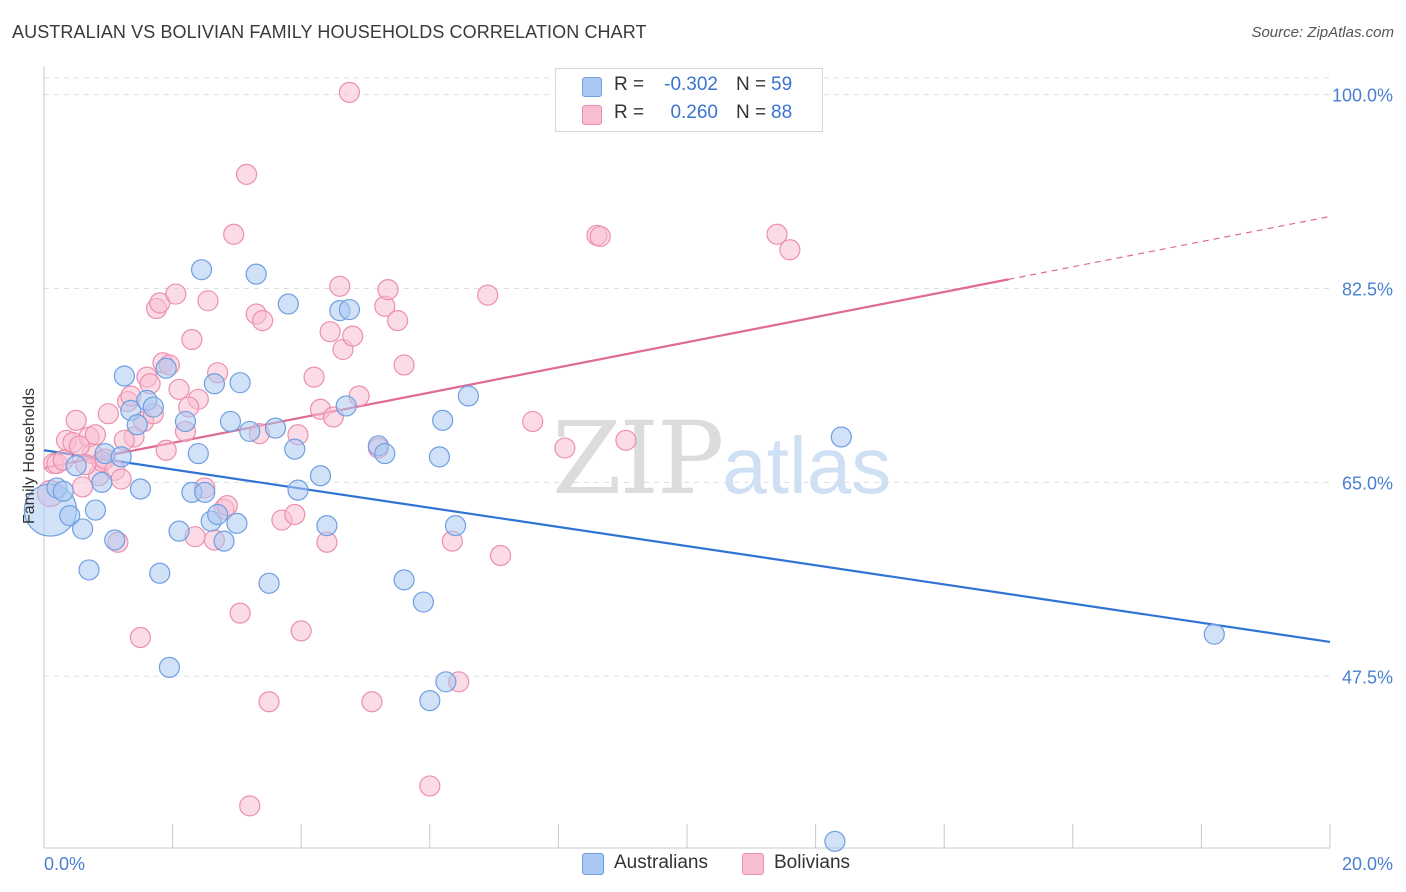 The image size is (1406, 892). Describe the element at coordinates (592, 115) in the screenshot. I see `legend-swatch-bolivians` at that location.